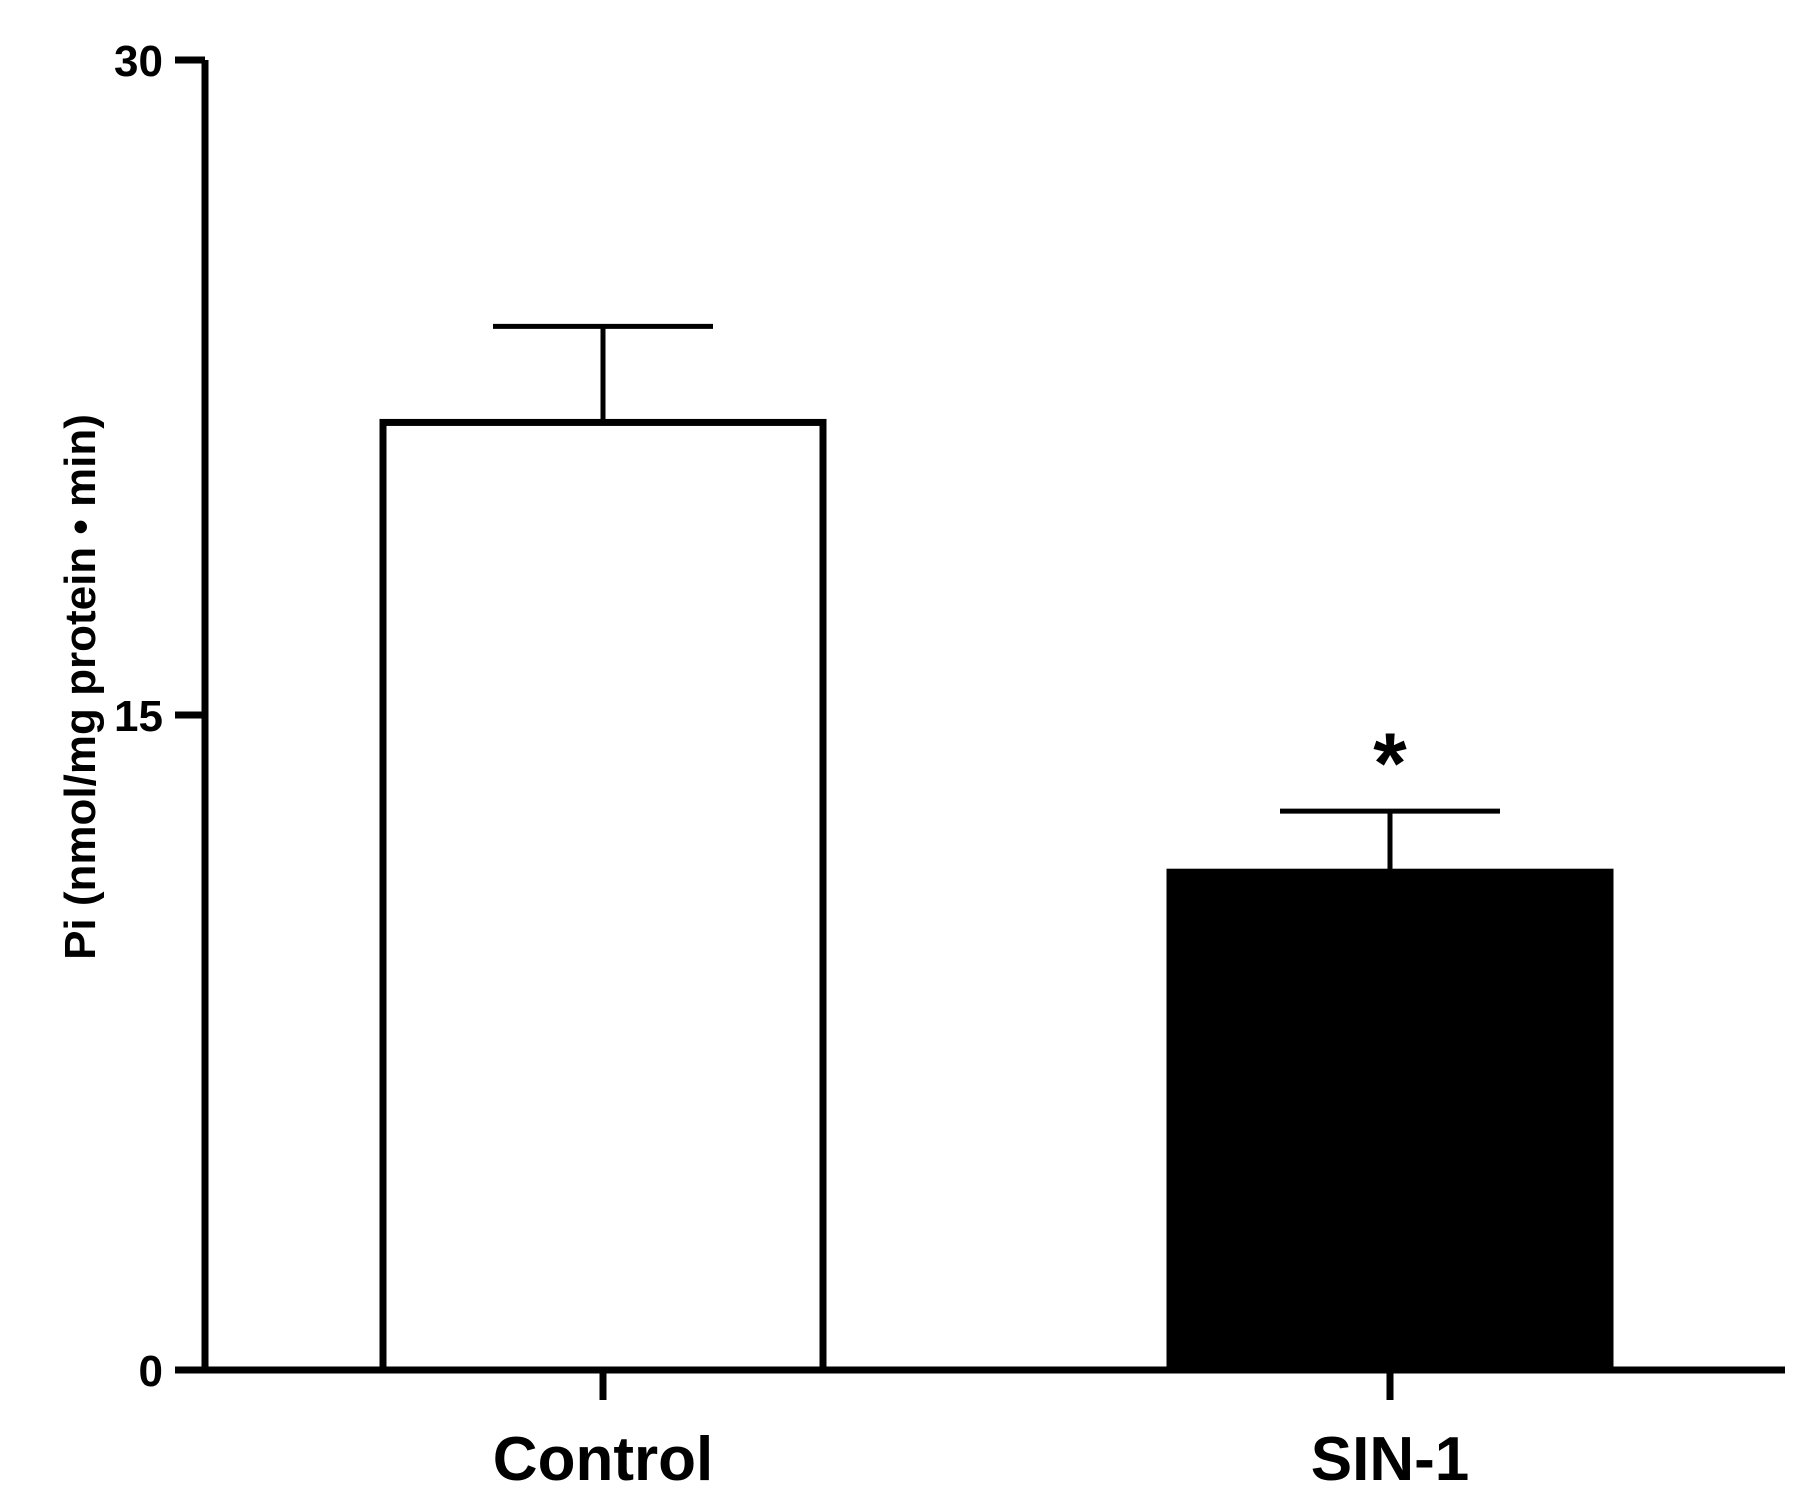 This screenshot has width=1809, height=1490. What do you see at coordinates (138, 61) in the screenshot?
I see `y-tick-label-30: 30` at bounding box center [138, 61].